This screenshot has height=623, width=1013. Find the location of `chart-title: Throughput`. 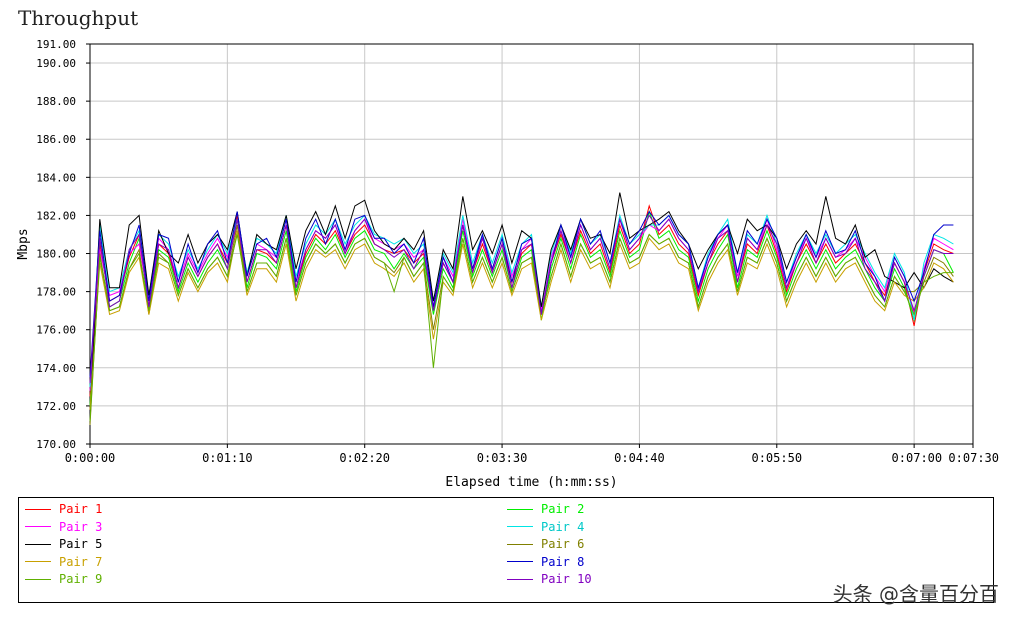

chart-title: Throughput is located at coordinates (78, 18).